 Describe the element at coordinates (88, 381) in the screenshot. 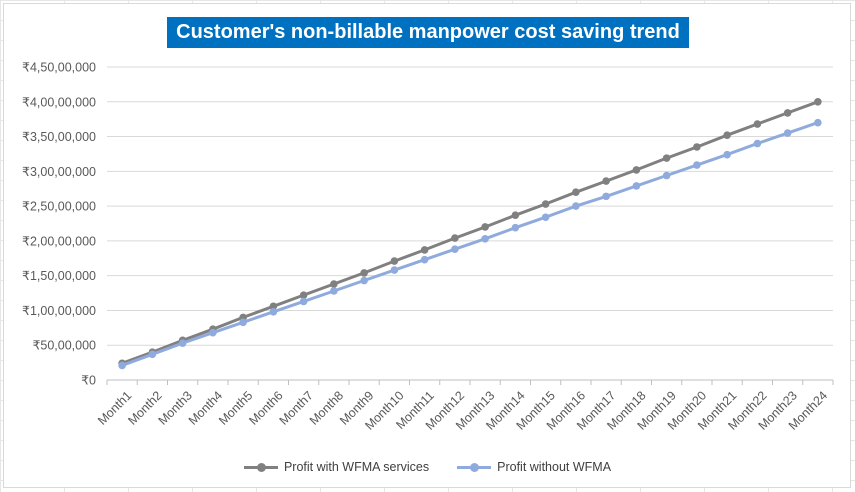

I see `y-tick-label: ₹0` at that location.